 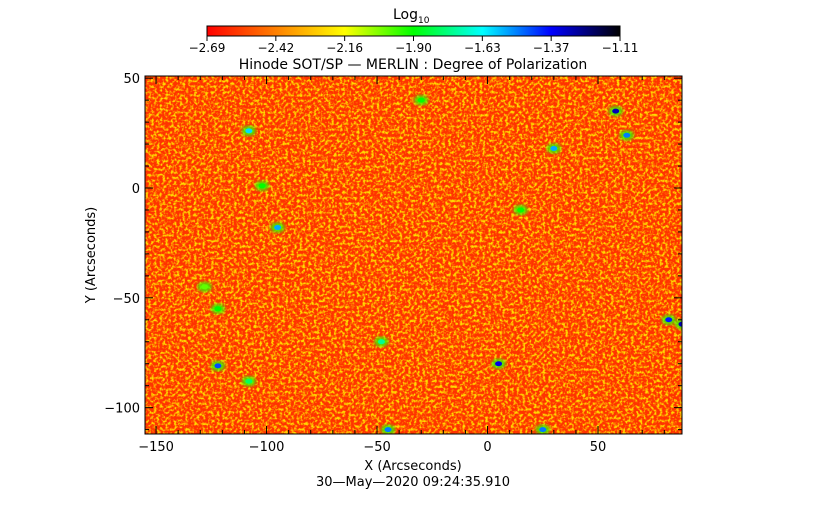 I want to click on colorbar-tick-label: −2.42, so click(x=275, y=48).